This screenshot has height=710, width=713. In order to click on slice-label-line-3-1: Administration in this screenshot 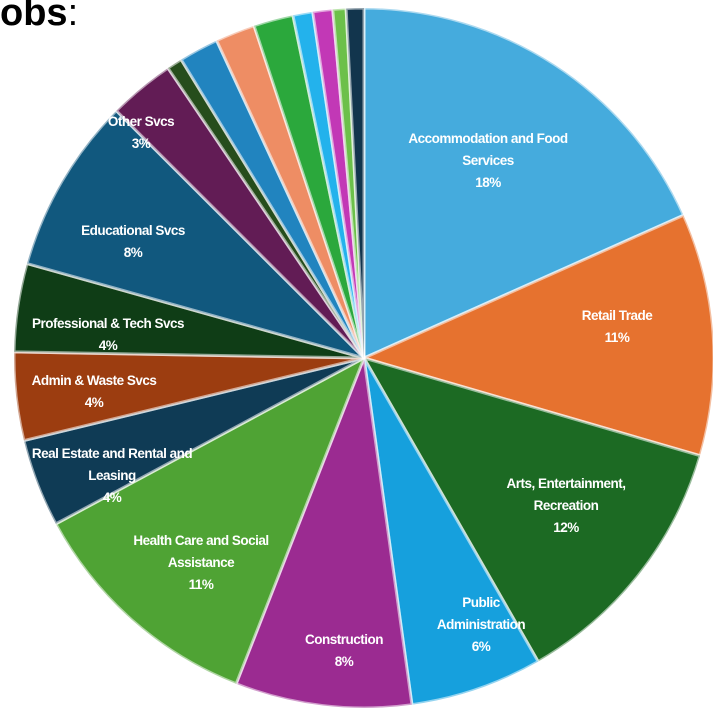, I will do `click(481, 624)`.